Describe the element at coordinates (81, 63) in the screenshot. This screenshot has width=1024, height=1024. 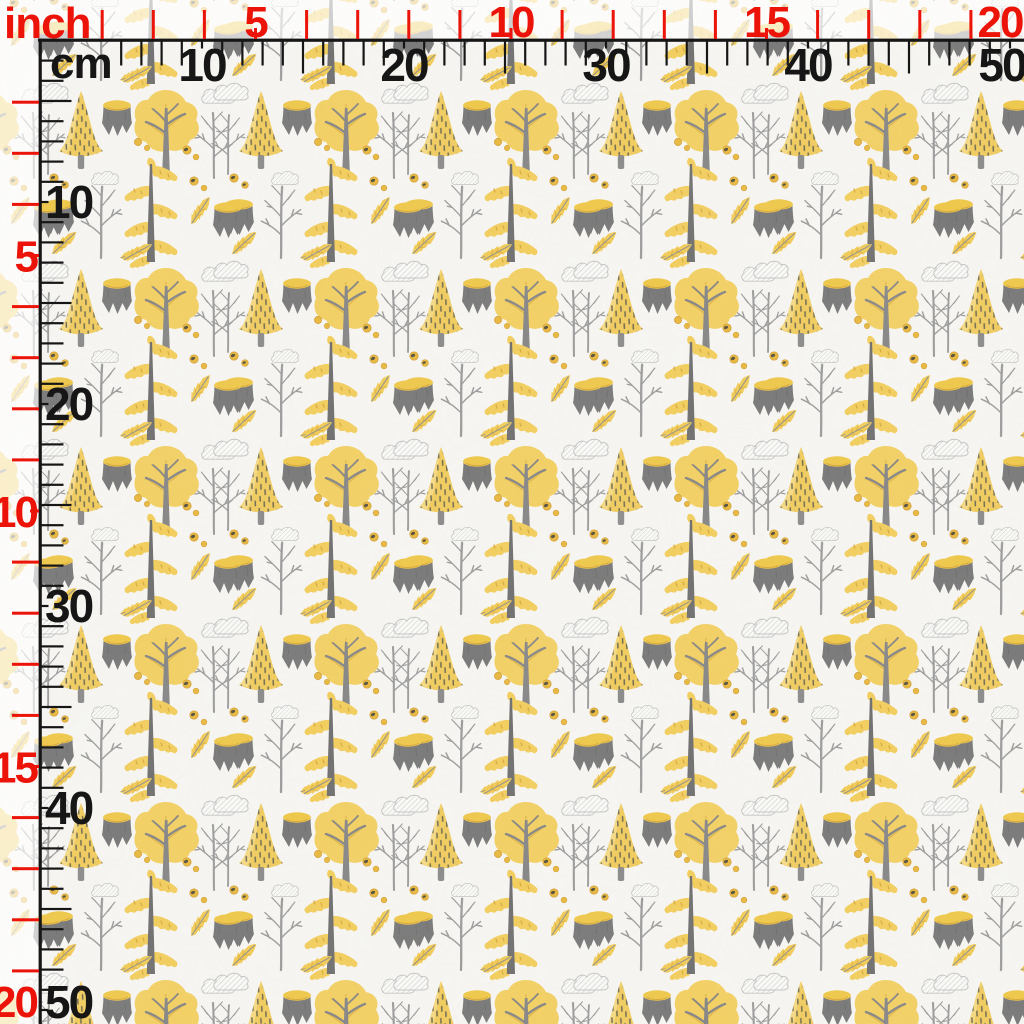
I see `cm-unit-label: cm` at that location.